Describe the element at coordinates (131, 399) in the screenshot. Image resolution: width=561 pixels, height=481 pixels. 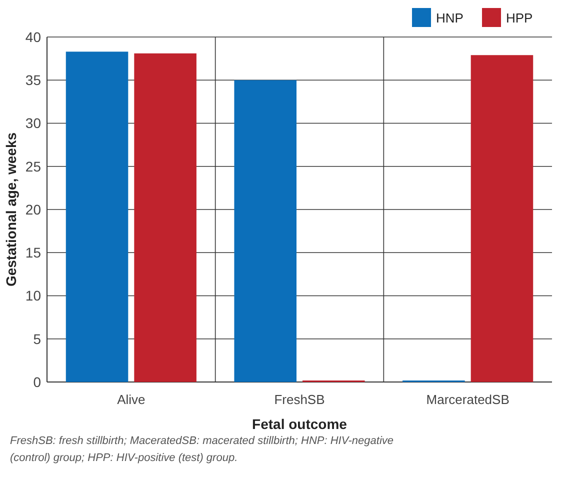
I see `x-tick-label: Alive` at that location.